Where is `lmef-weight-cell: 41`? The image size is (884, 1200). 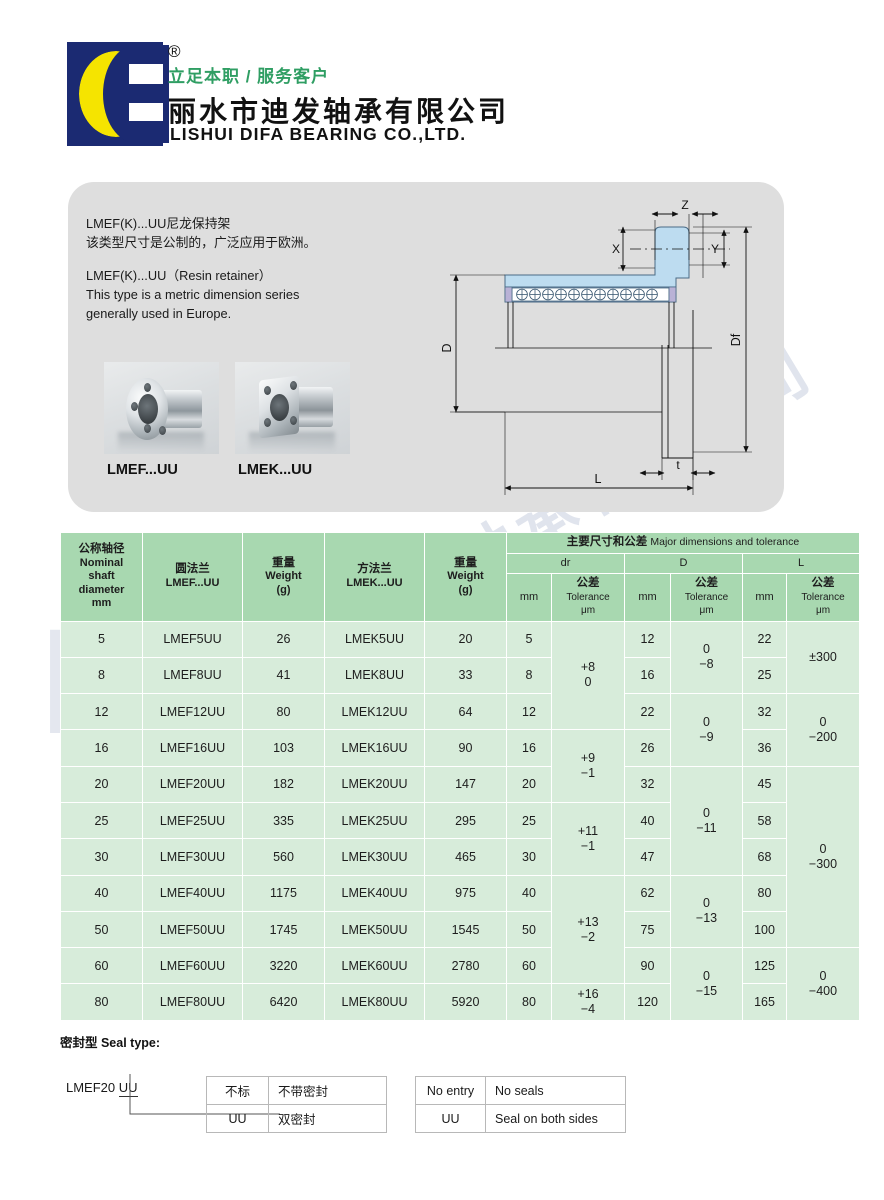
lmef-weight-cell: 41 is located at coordinates (283, 675).